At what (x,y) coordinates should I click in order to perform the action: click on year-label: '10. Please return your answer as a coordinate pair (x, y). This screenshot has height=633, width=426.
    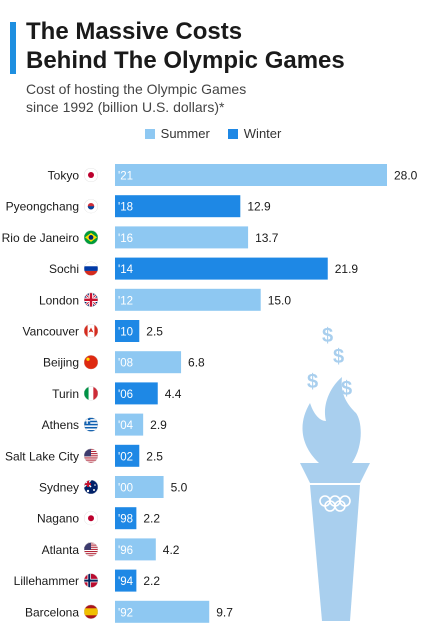
    Looking at the image, I should click on (125, 333).